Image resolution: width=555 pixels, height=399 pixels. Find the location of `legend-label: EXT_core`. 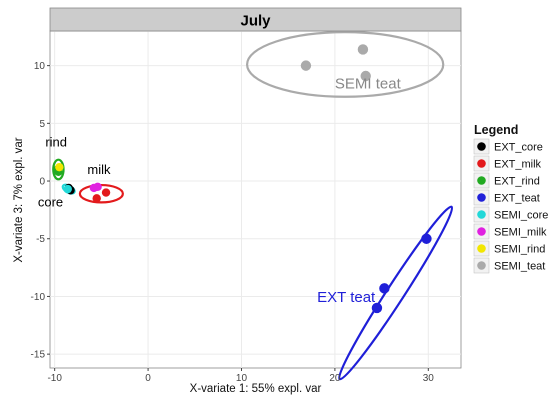

legend-label: EXT_core is located at coordinates (518, 148).